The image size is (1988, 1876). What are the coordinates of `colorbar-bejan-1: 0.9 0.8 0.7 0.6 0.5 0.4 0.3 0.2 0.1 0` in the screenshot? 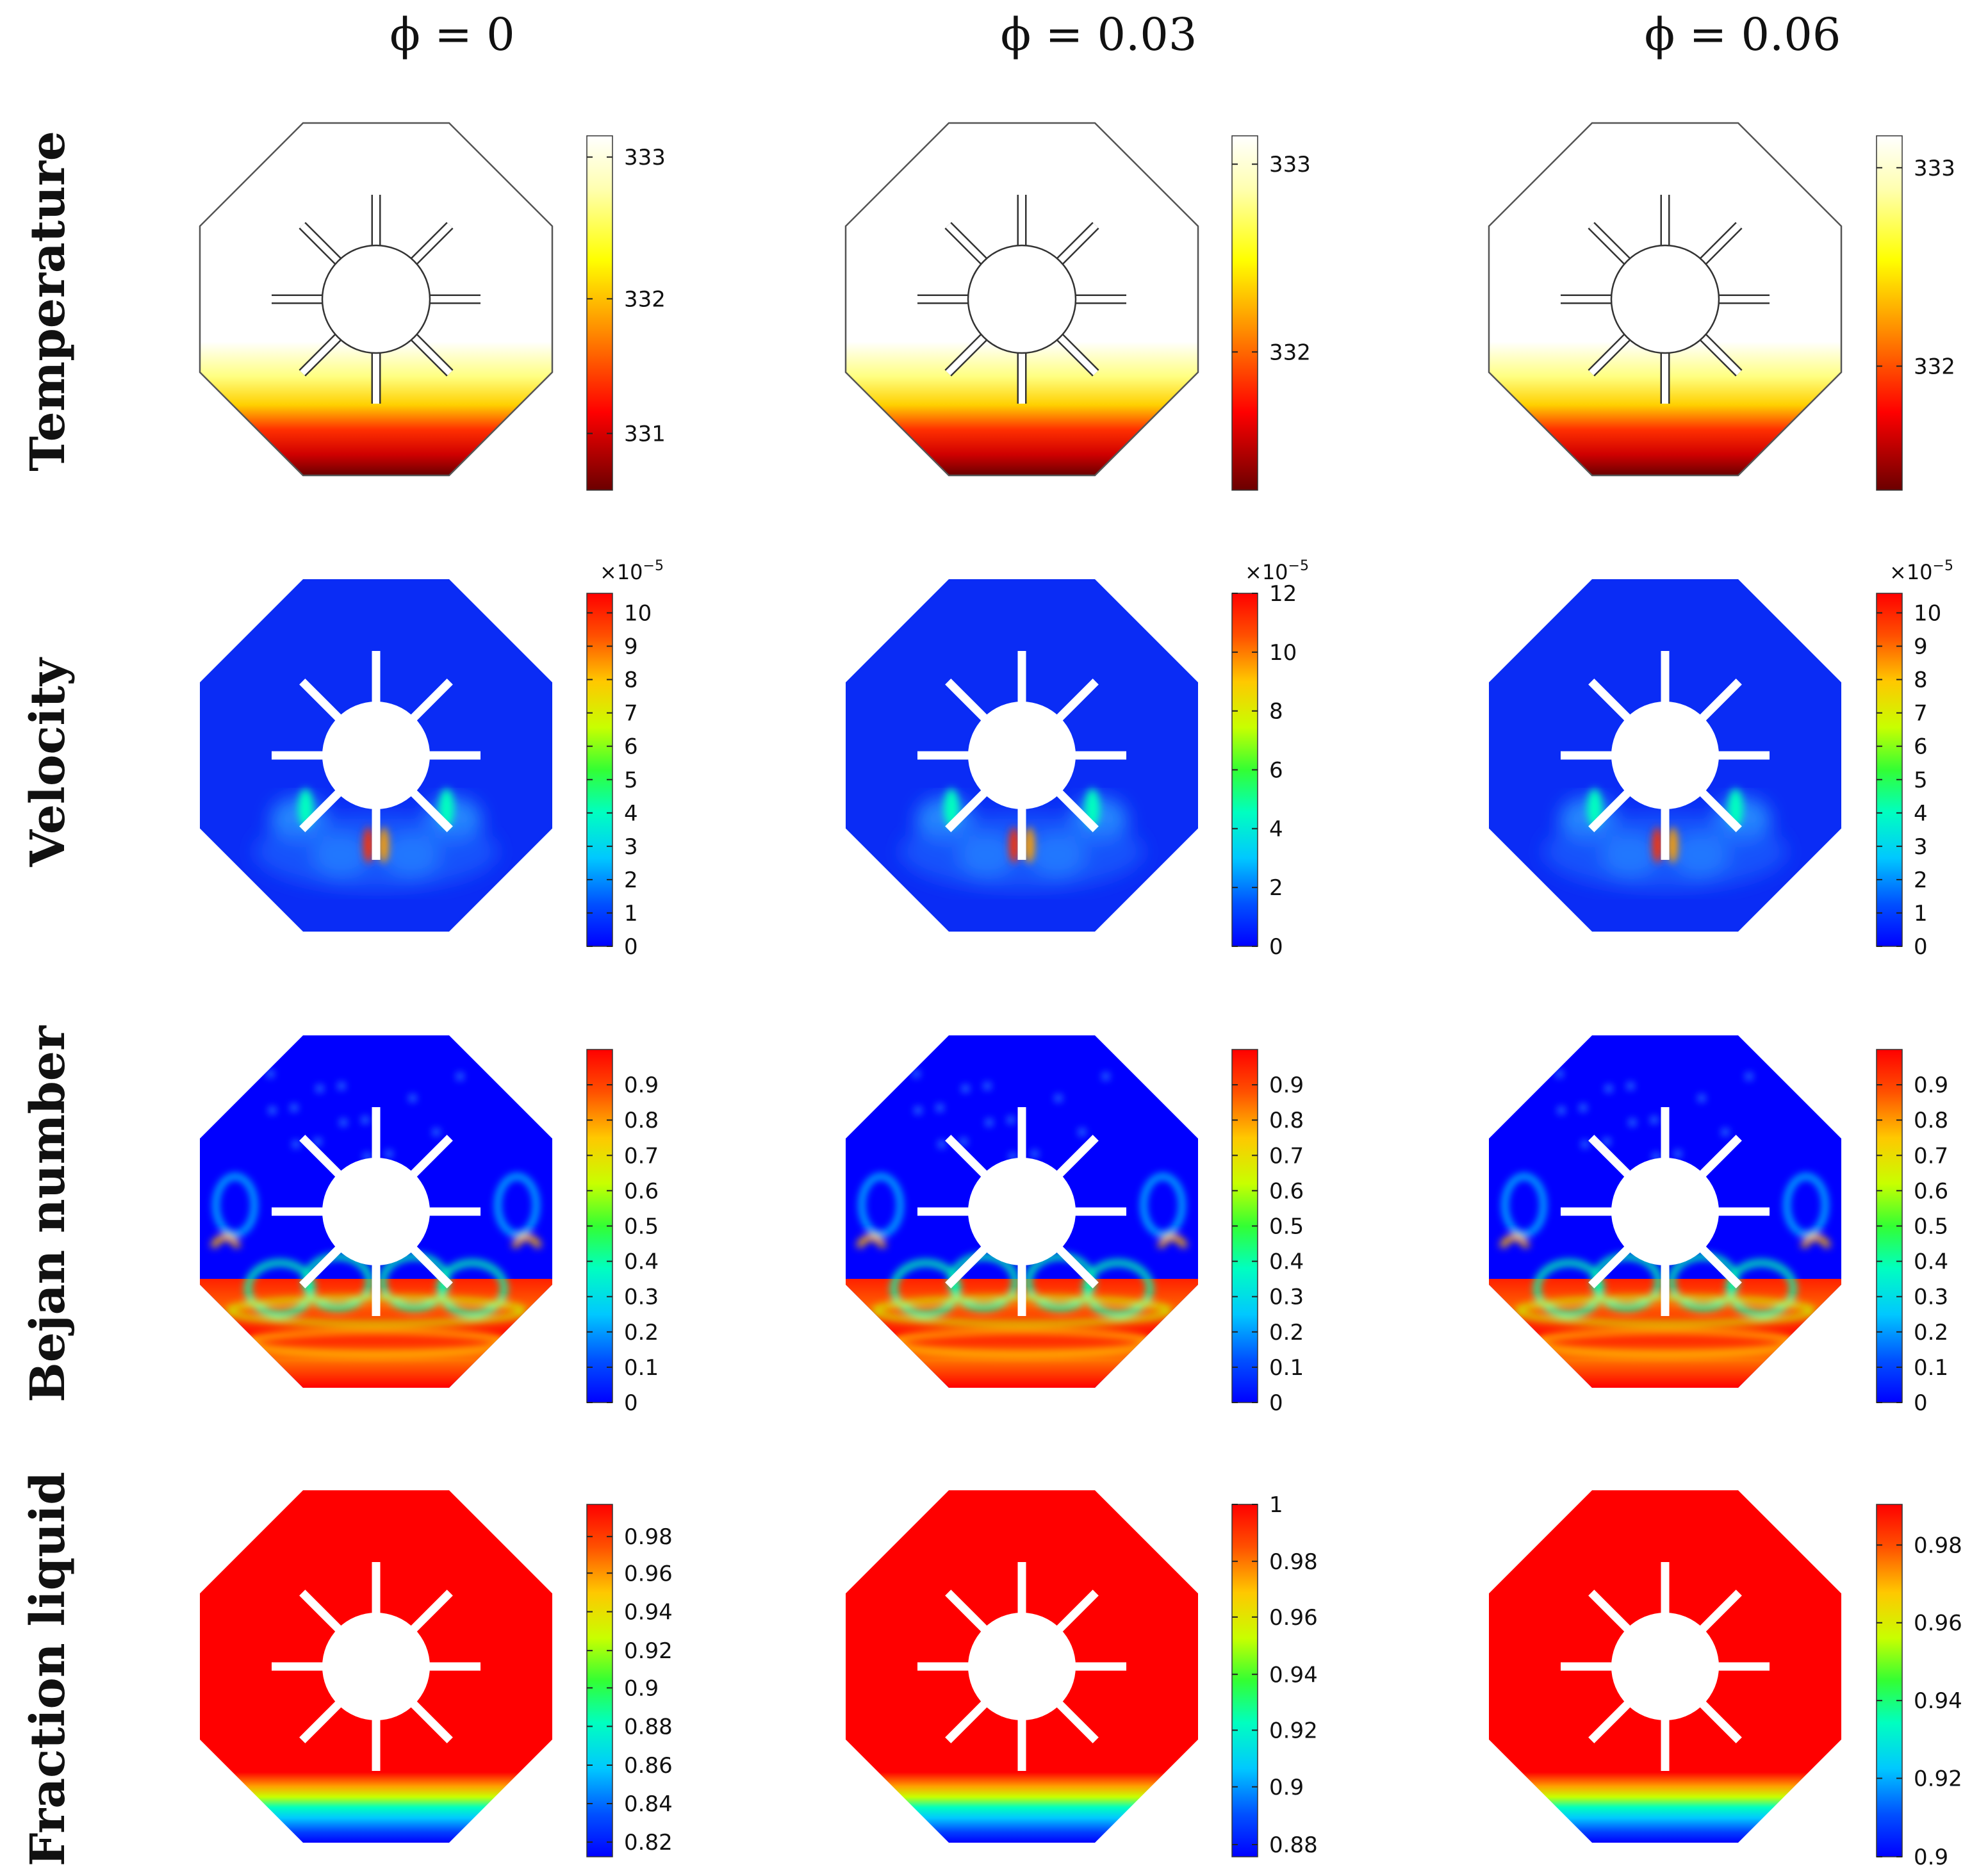 It's located at (1267, 1232).